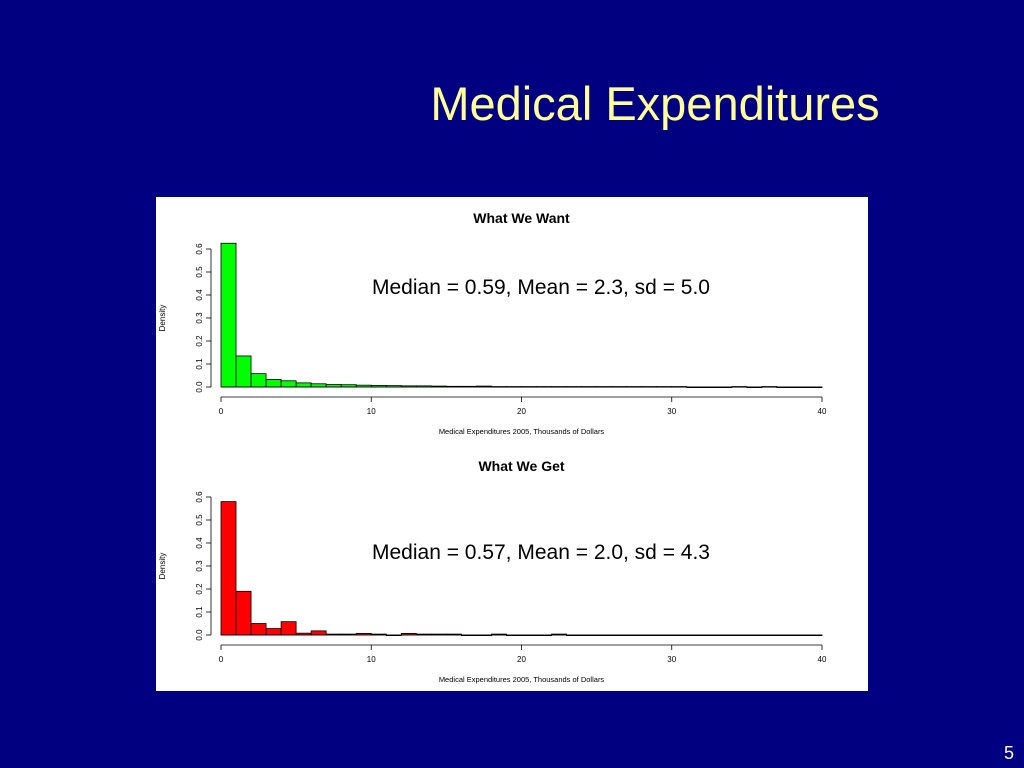 This screenshot has width=1024, height=768. I want to click on chart-title-get: What We Get, so click(521, 466).